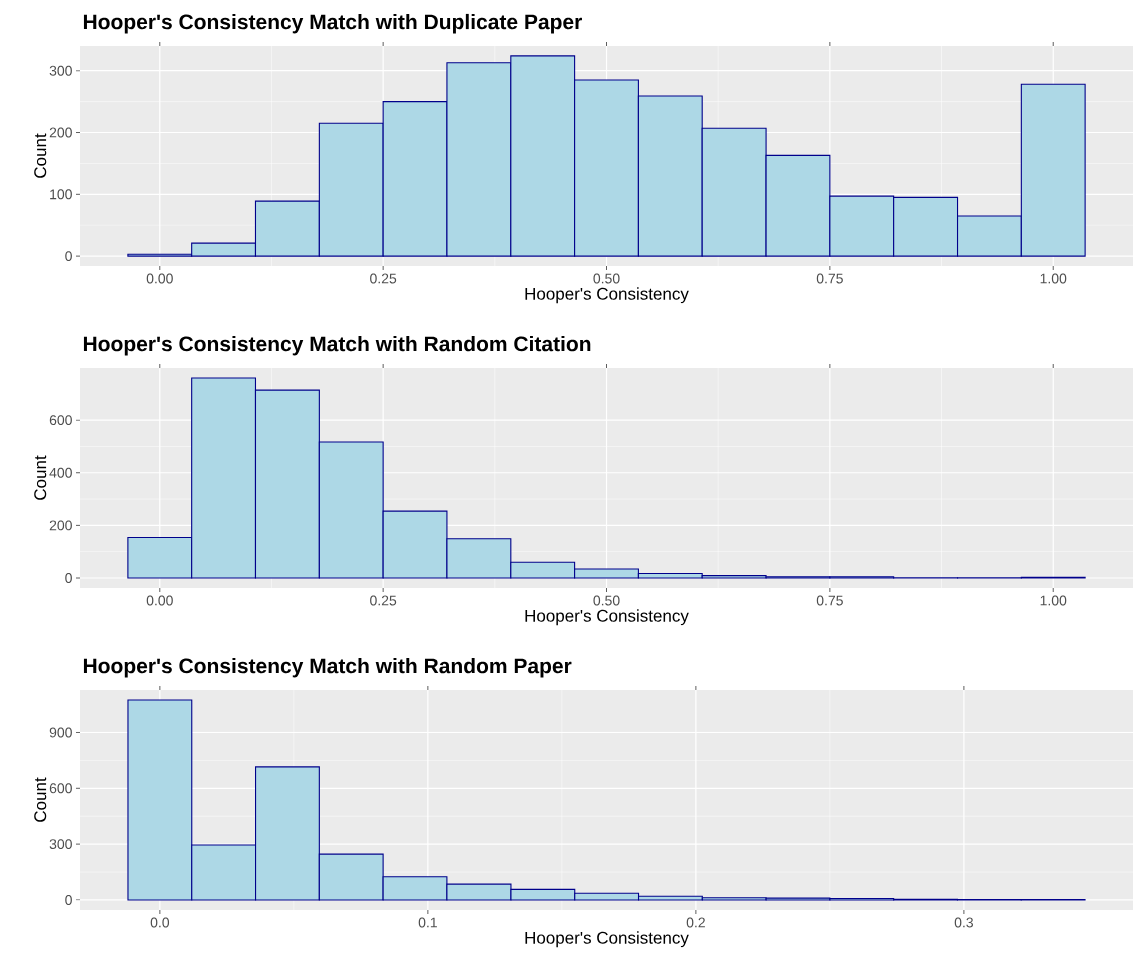 This screenshot has width=1133, height=959. I want to click on chart-title: Hooper's Consistency Match with Duplicate Paper, so click(332, 23).